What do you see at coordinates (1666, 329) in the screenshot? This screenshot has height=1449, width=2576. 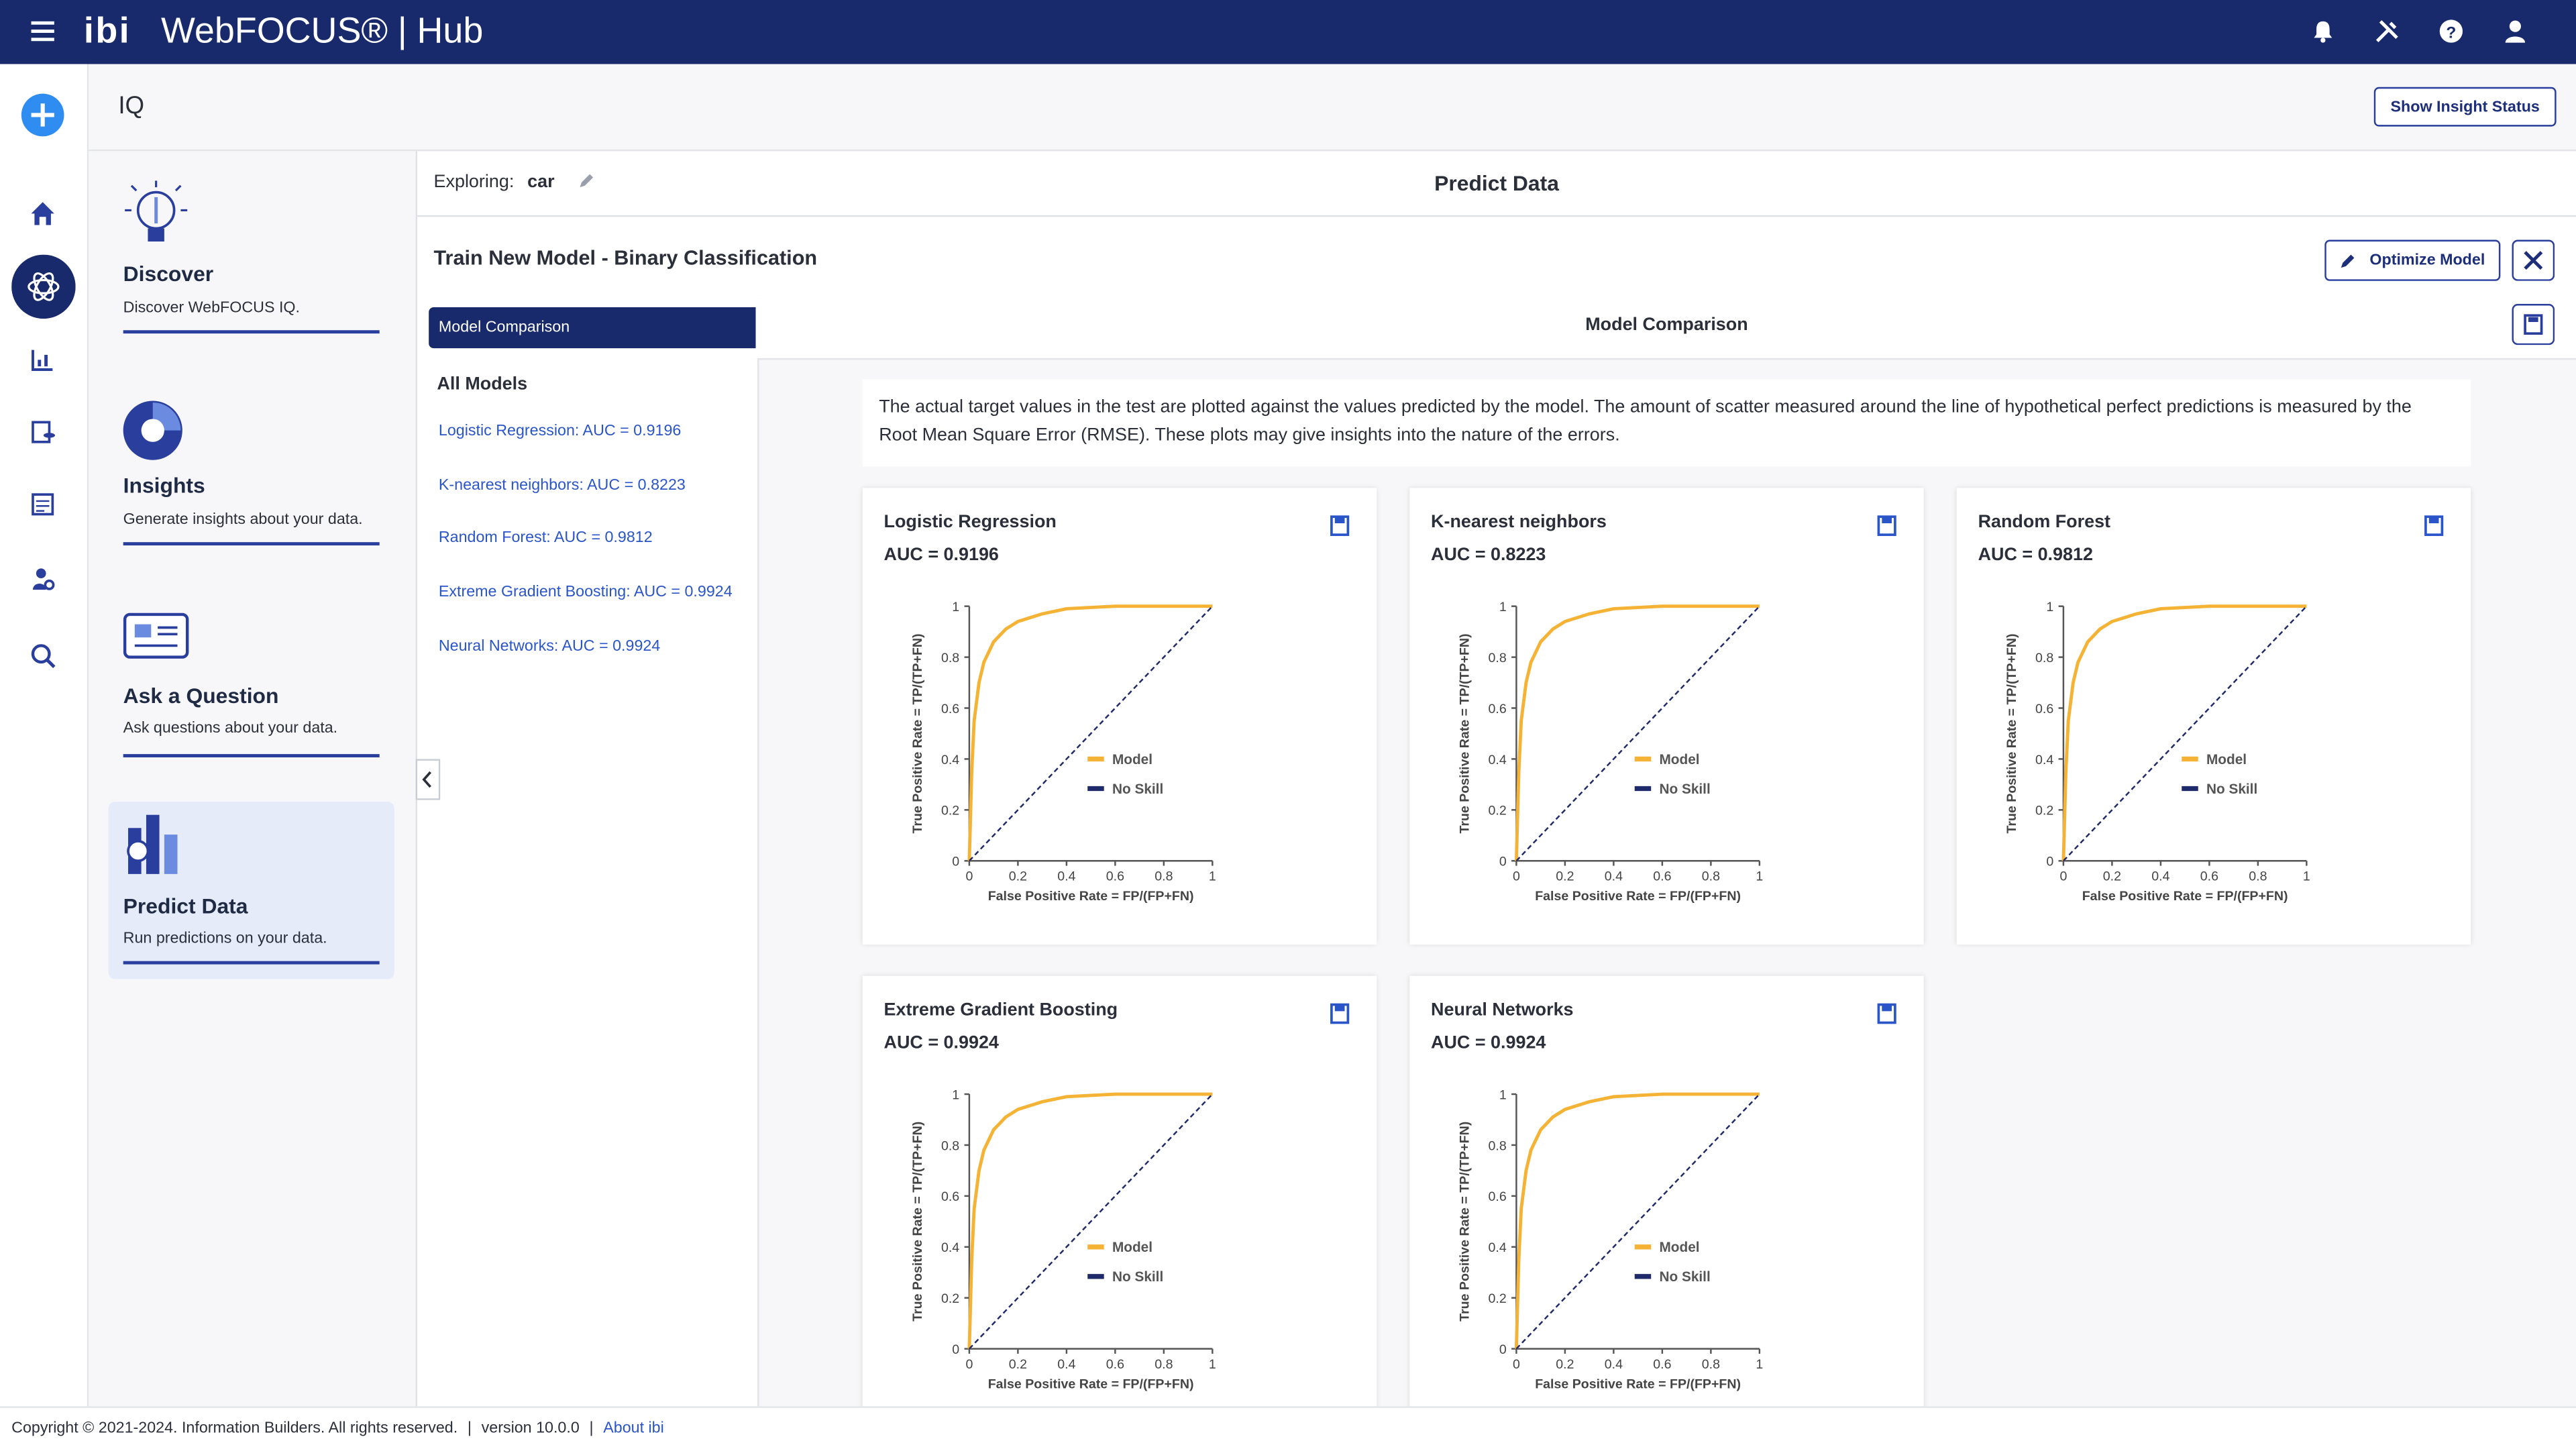 I see `comparison-header: Model Comparison` at bounding box center [1666, 329].